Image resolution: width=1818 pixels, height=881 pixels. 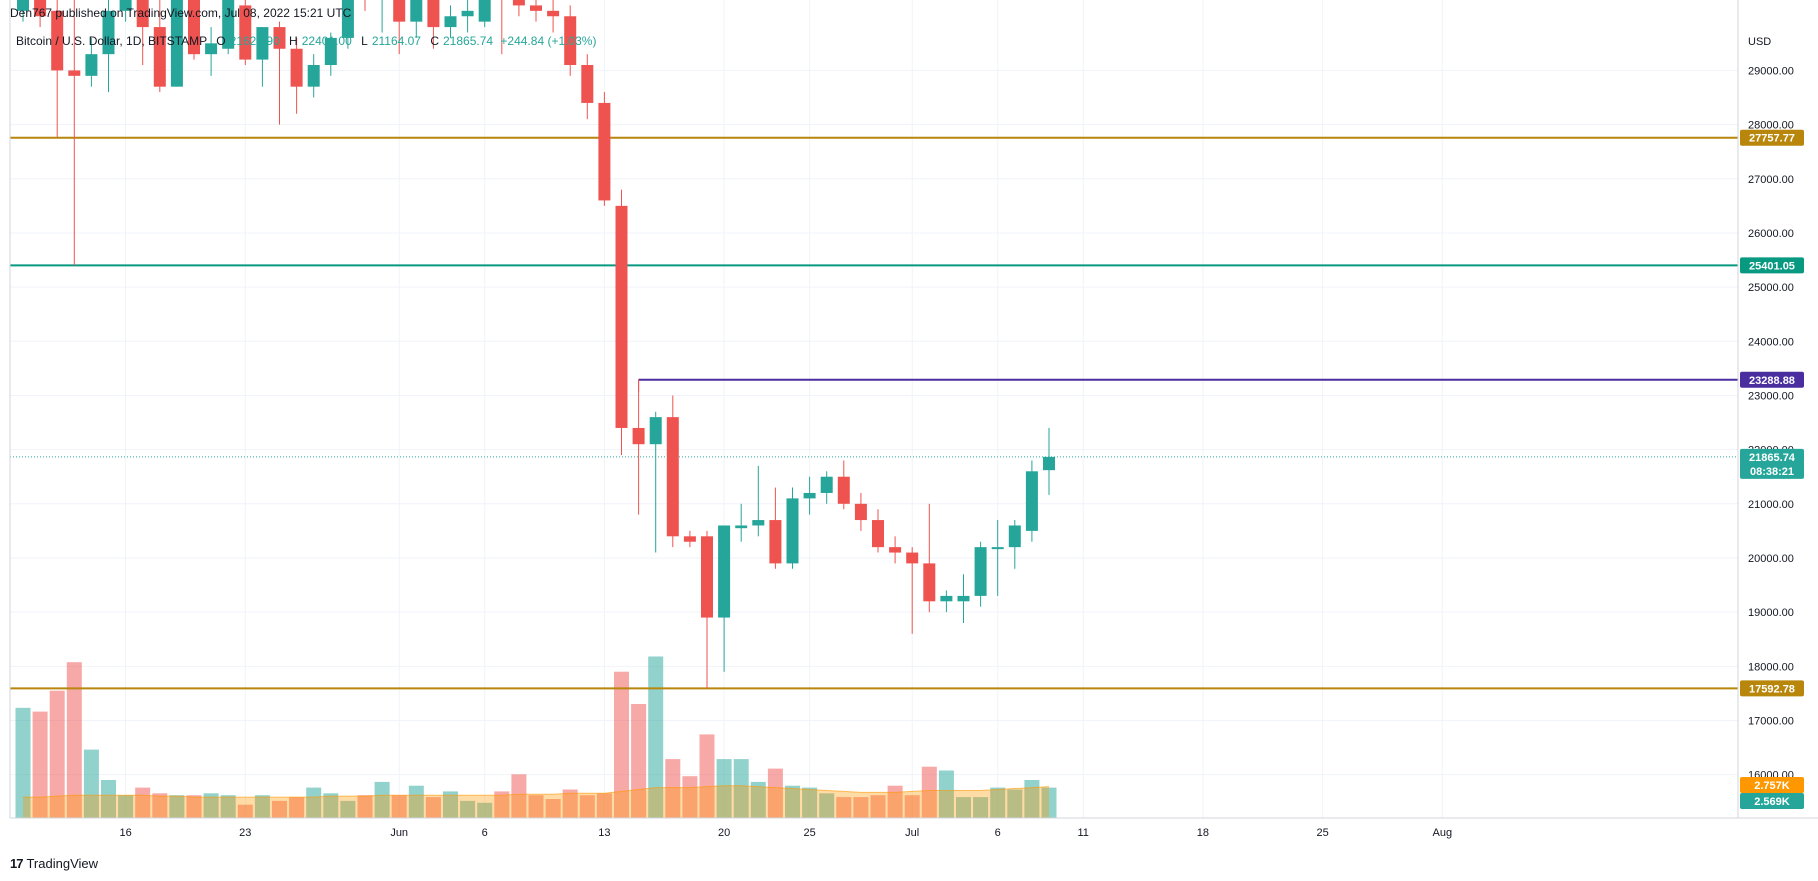 I want to click on y-tick-label-9: 25000.00, so click(x=1771, y=288).